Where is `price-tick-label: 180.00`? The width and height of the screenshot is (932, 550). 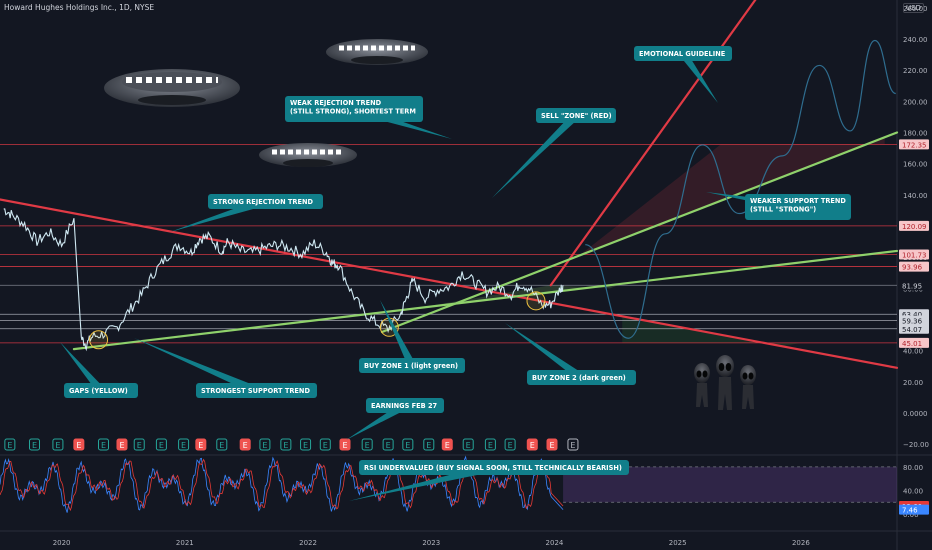 price-tick-label: 180.00 is located at coordinates (915, 133).